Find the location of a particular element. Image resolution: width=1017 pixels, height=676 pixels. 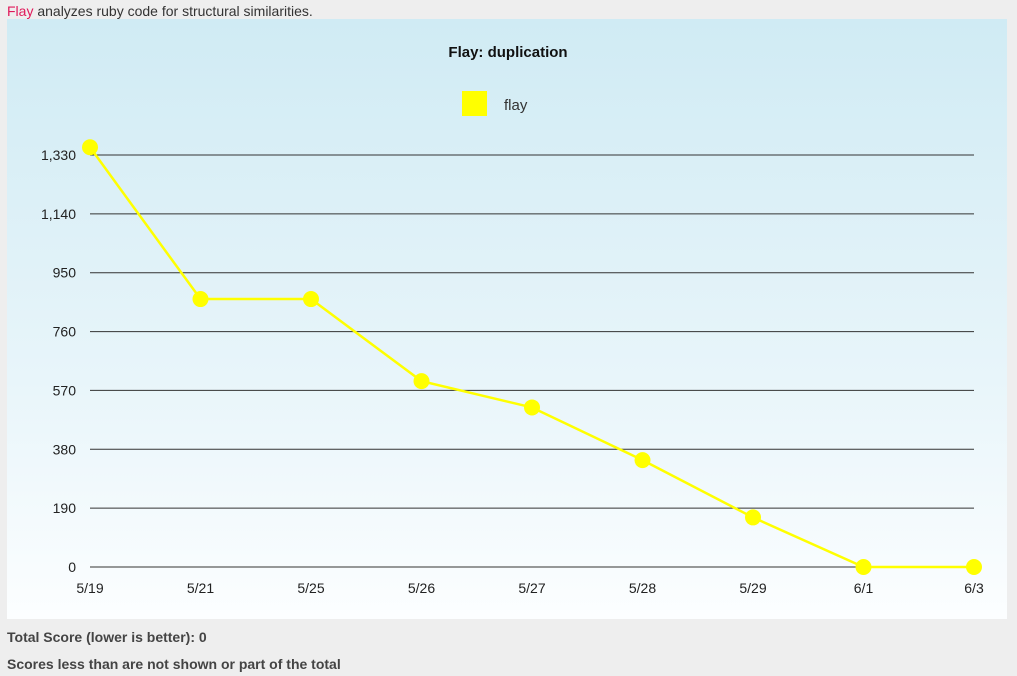

legend-label: flay is located at coordinates (516, 105).